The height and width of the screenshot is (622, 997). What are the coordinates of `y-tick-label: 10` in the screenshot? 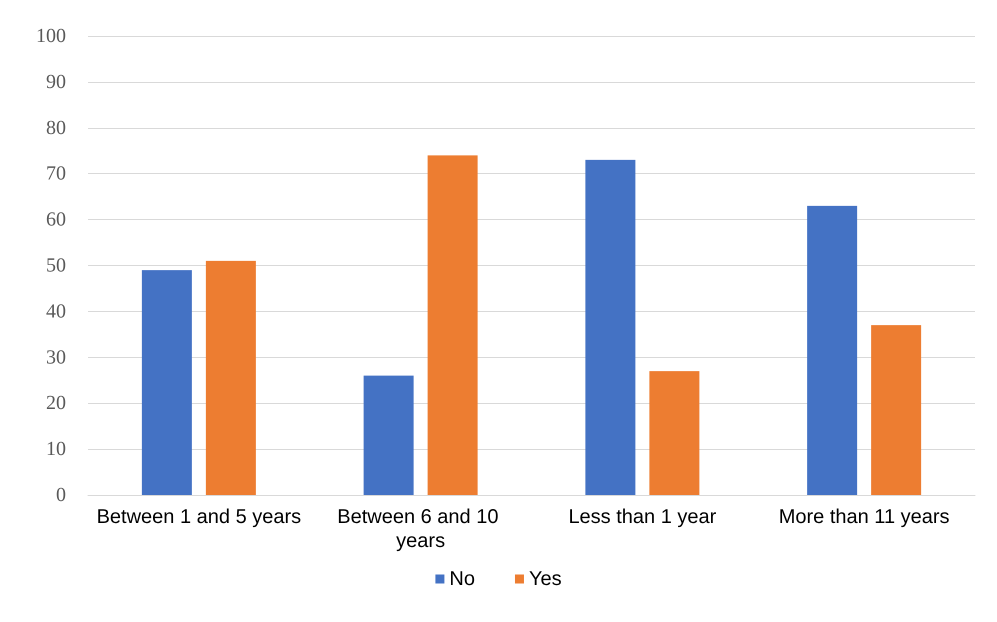 It's located at (56, 449).